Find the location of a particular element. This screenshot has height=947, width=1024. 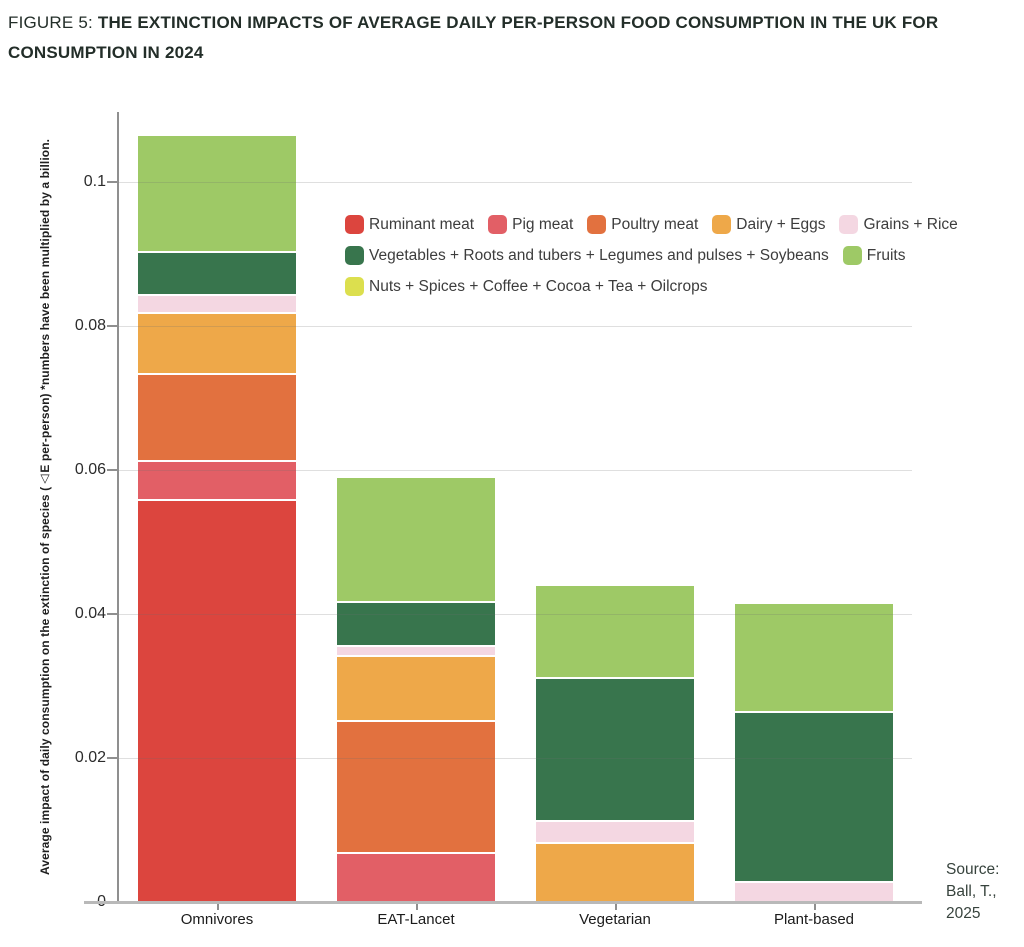

legend-item: Ruminant meat is located at coordinates (409, 224).